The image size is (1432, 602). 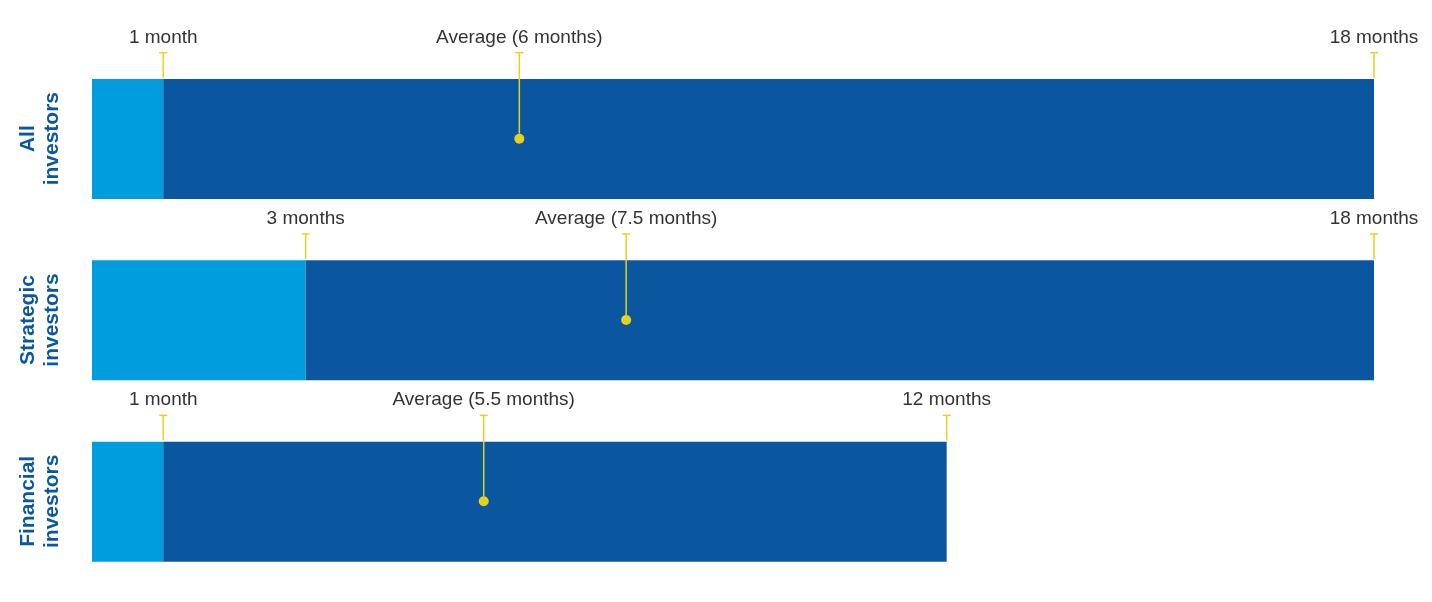 What do you see at coordinates (626, 217) in the screenshot?
I see `data-label: Average (7.5 months)` at bounding box center [626, 217].